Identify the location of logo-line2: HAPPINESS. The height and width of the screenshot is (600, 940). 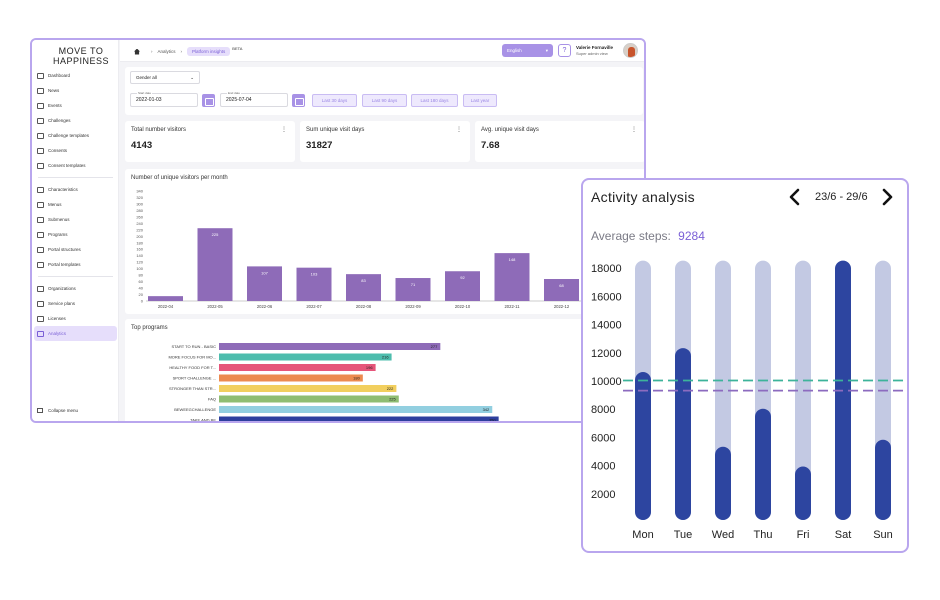
(81, 61).